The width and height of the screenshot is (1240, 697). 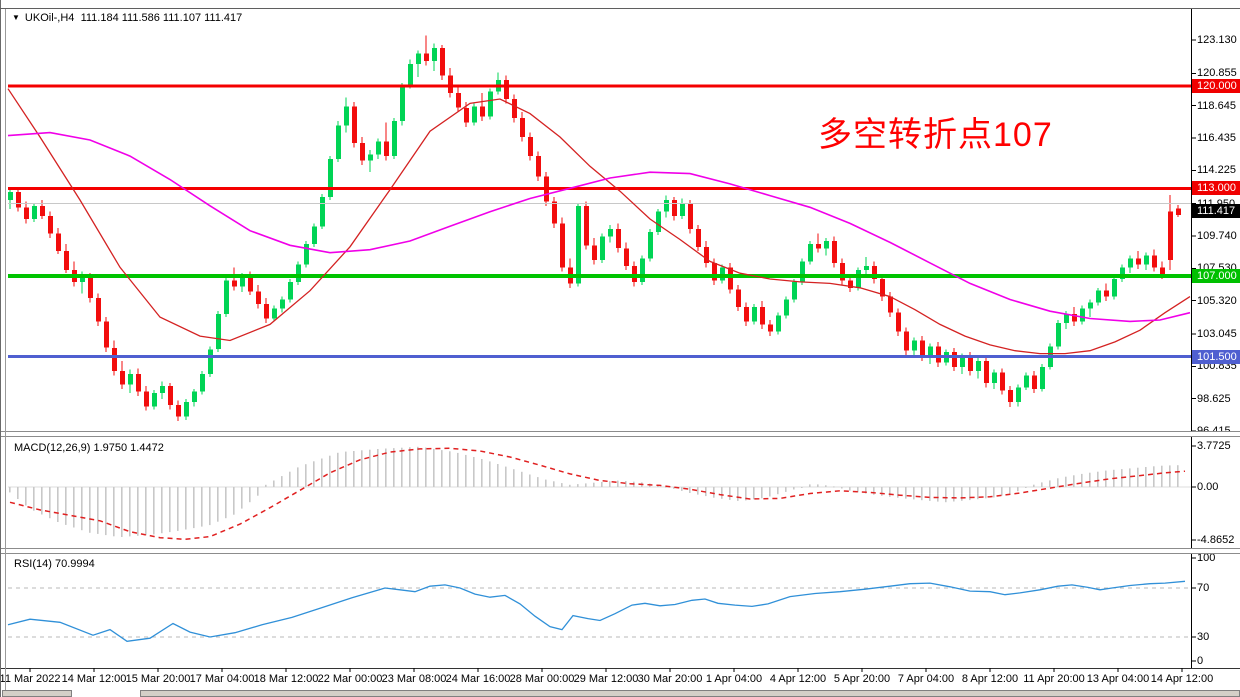 What do you see at coordinates (0, 348) in the screenshot?
I see `window-left-border` at bounding box center [0, 348].